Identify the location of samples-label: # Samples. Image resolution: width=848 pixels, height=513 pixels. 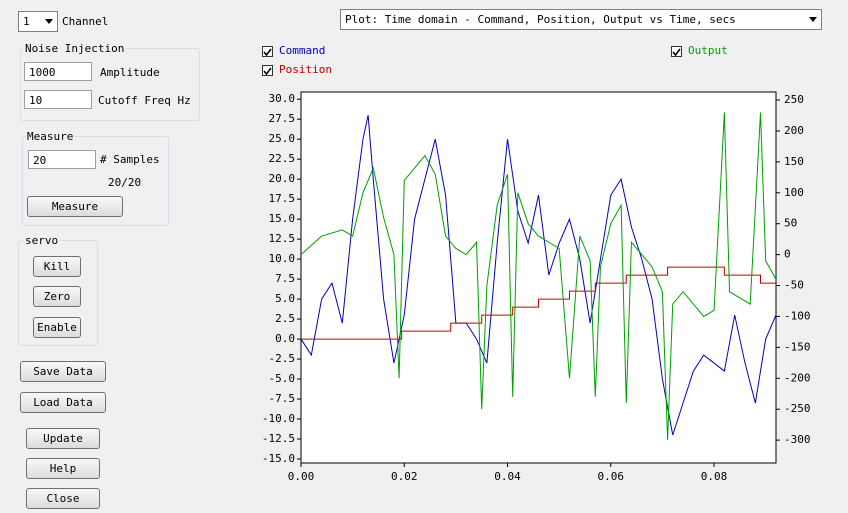
(130, 159).